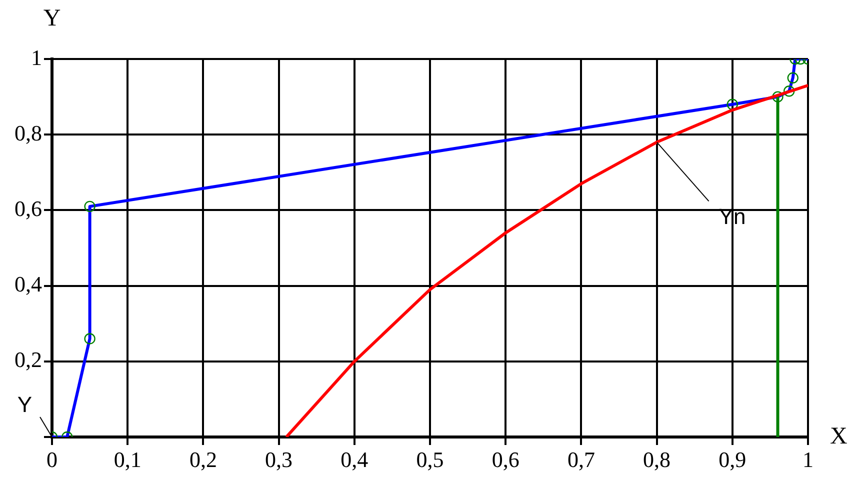  Describe the element at coordinates (28, 208) in the screenshot. I see `y-tick-label: 0,6` at that location.